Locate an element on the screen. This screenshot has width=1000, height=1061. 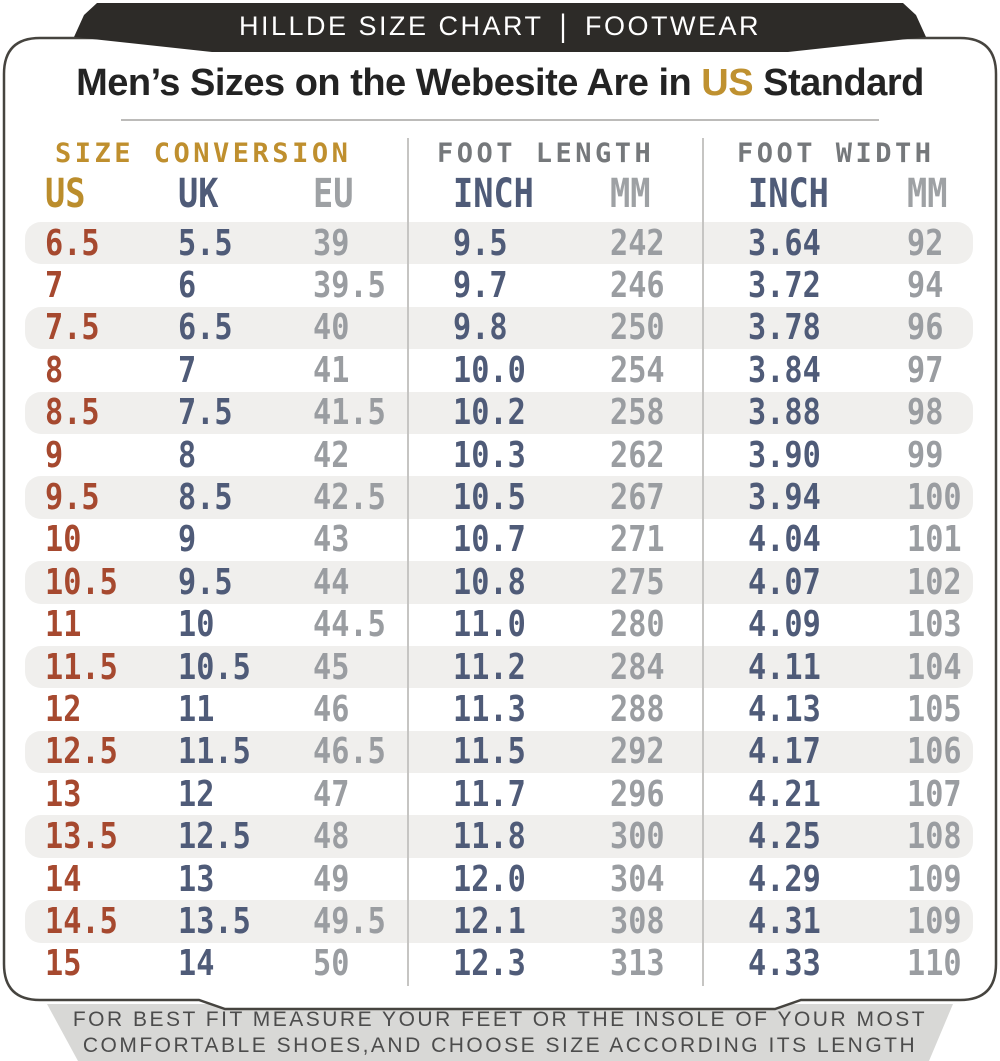
cell: 14.5 is located at coordinates (81, 921).